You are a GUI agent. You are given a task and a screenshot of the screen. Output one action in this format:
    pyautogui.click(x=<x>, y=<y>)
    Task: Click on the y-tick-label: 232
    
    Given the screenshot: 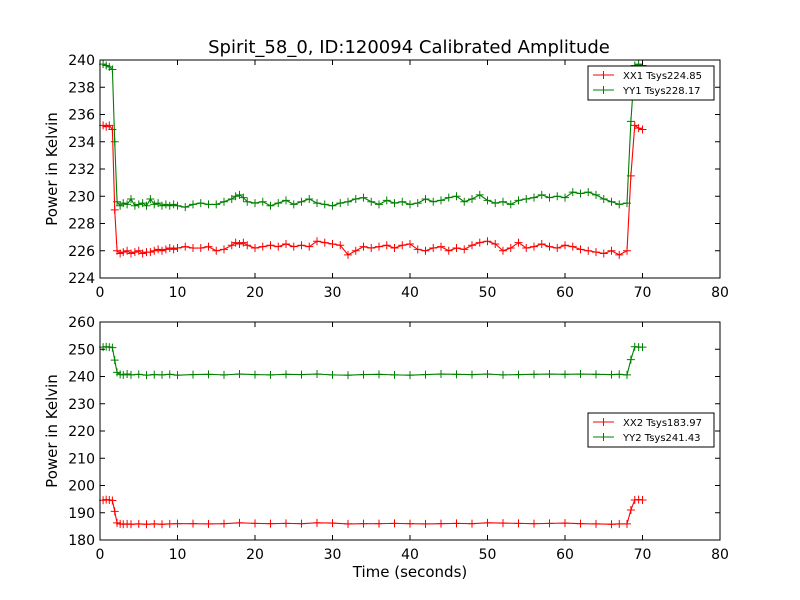 What is the action you would take?
    pyautogui.click(x=81, y=170)
    